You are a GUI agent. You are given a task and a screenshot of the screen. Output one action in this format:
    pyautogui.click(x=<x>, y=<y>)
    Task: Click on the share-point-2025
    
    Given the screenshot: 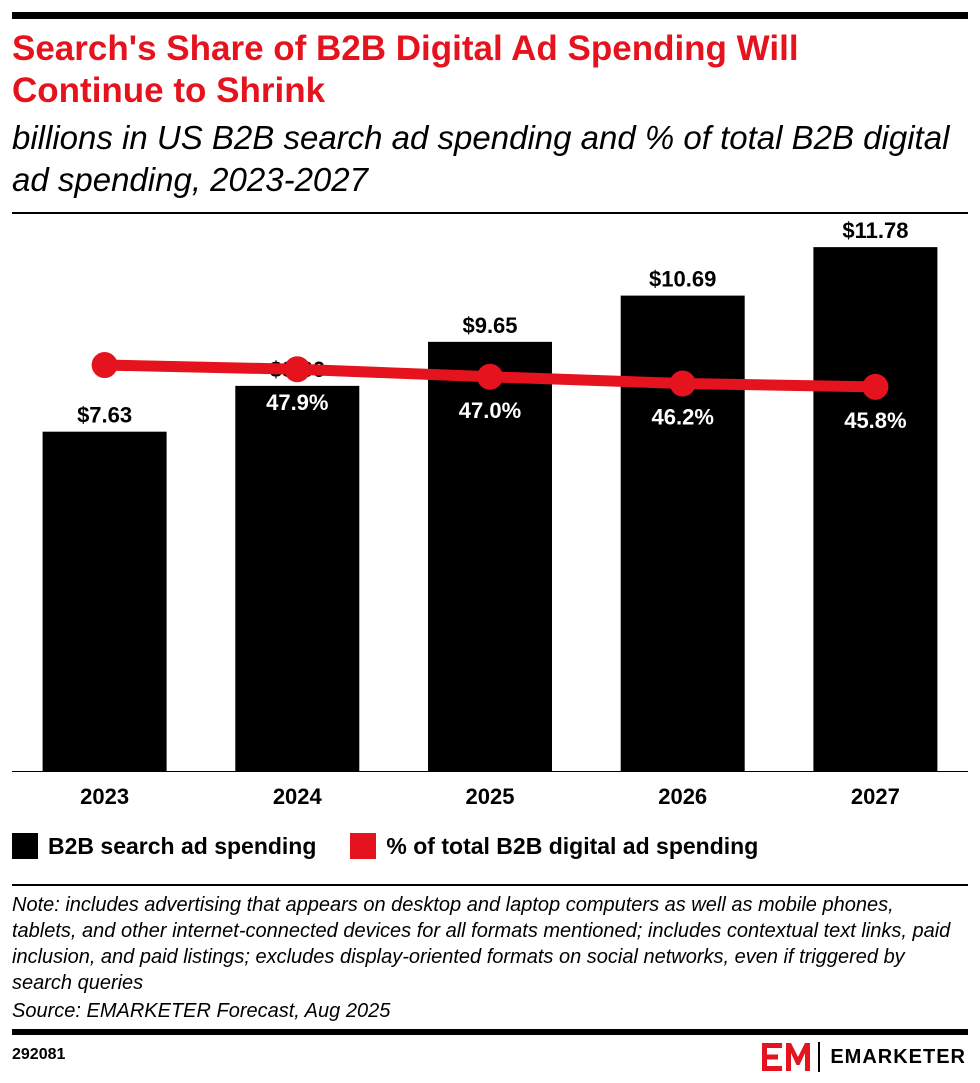 What is the action you would take?
    pyautogui.click(x=490, y=376)
    